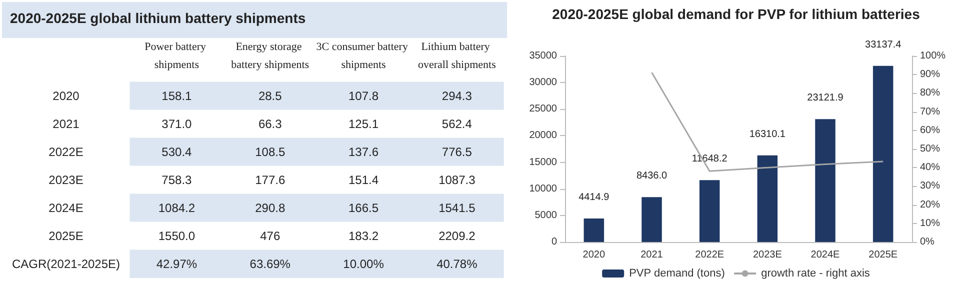 The height and width of the screenshot is (284, 954). What do you see at coordinates (66, 236) in the screenshot?
I see `y-tick-label: 2025E` at bounding box center [66, 236].